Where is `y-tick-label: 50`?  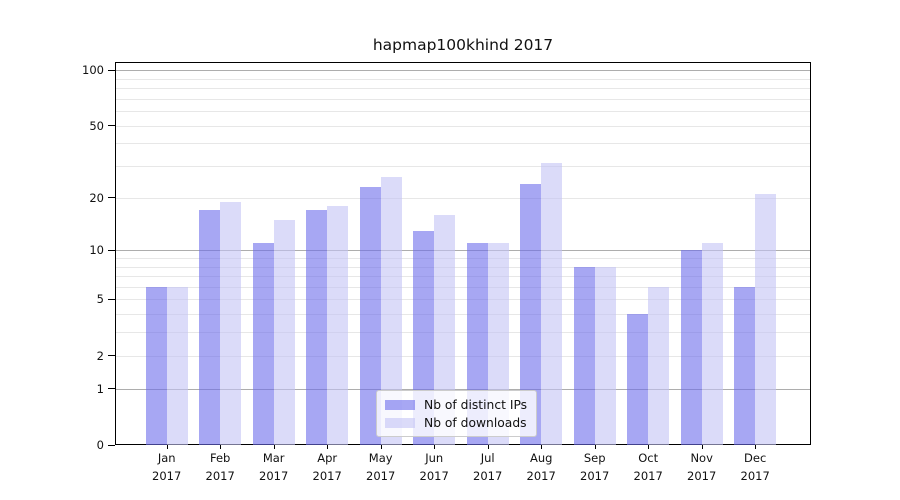 y-tick-label: 50 is located at coordinates (96, 125).